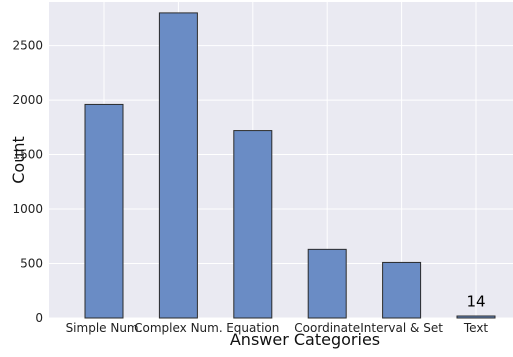 The width and height of the screenshot is (513, 357). I want to click on y-tick-label: 2500, so click(27, 46).